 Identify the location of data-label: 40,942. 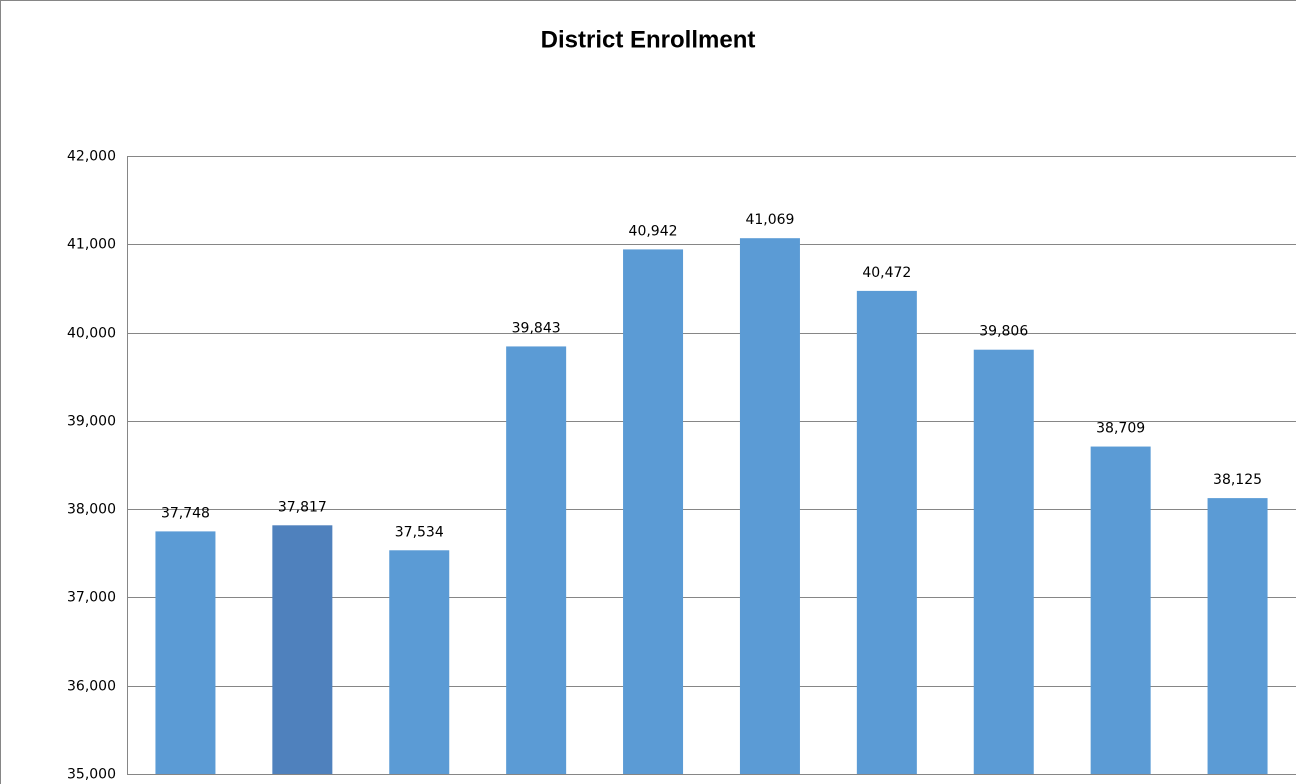
(653, 231).